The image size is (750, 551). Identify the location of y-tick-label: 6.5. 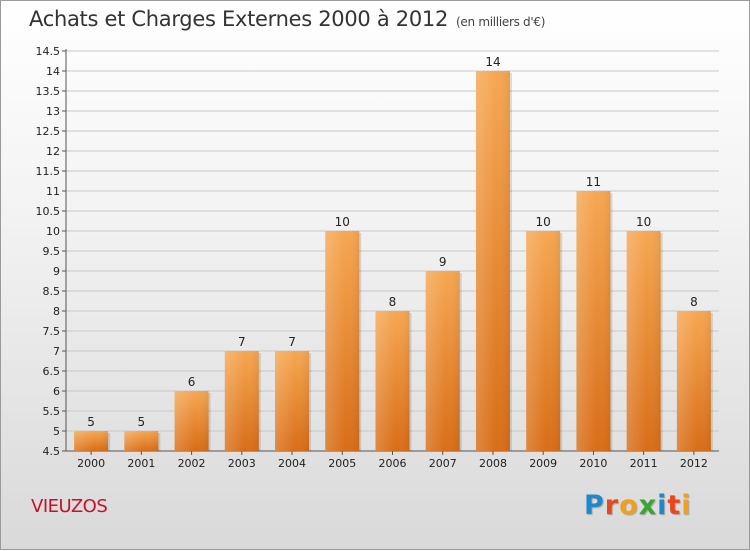
(52, 371).